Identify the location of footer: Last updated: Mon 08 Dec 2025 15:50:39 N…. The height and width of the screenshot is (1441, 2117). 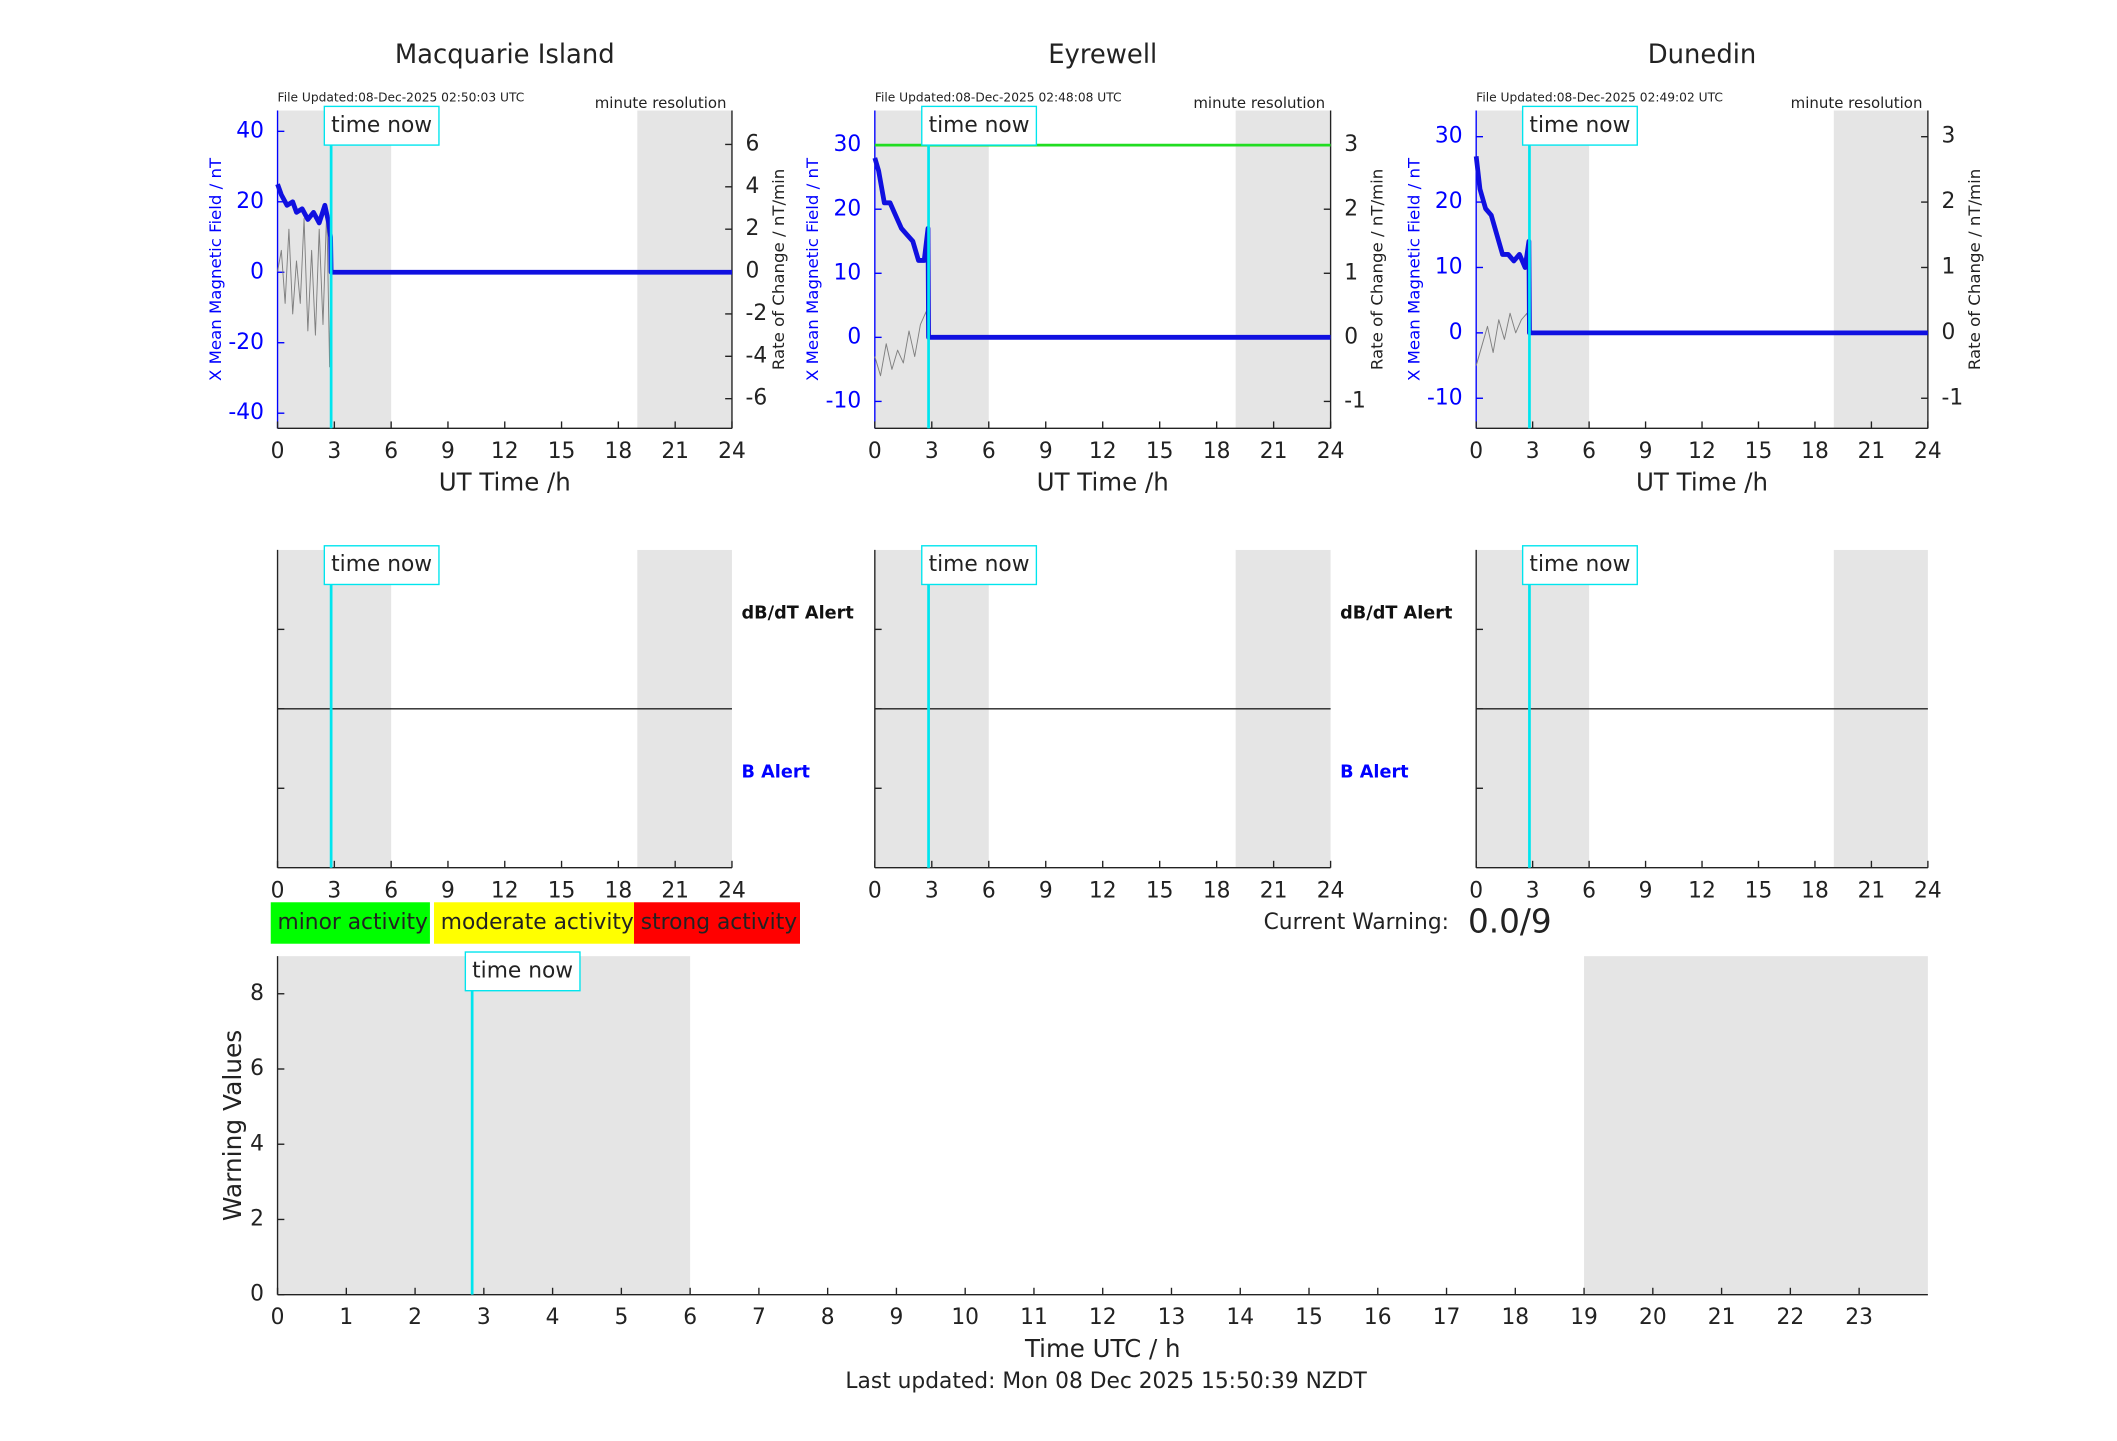
(1106, 1381).